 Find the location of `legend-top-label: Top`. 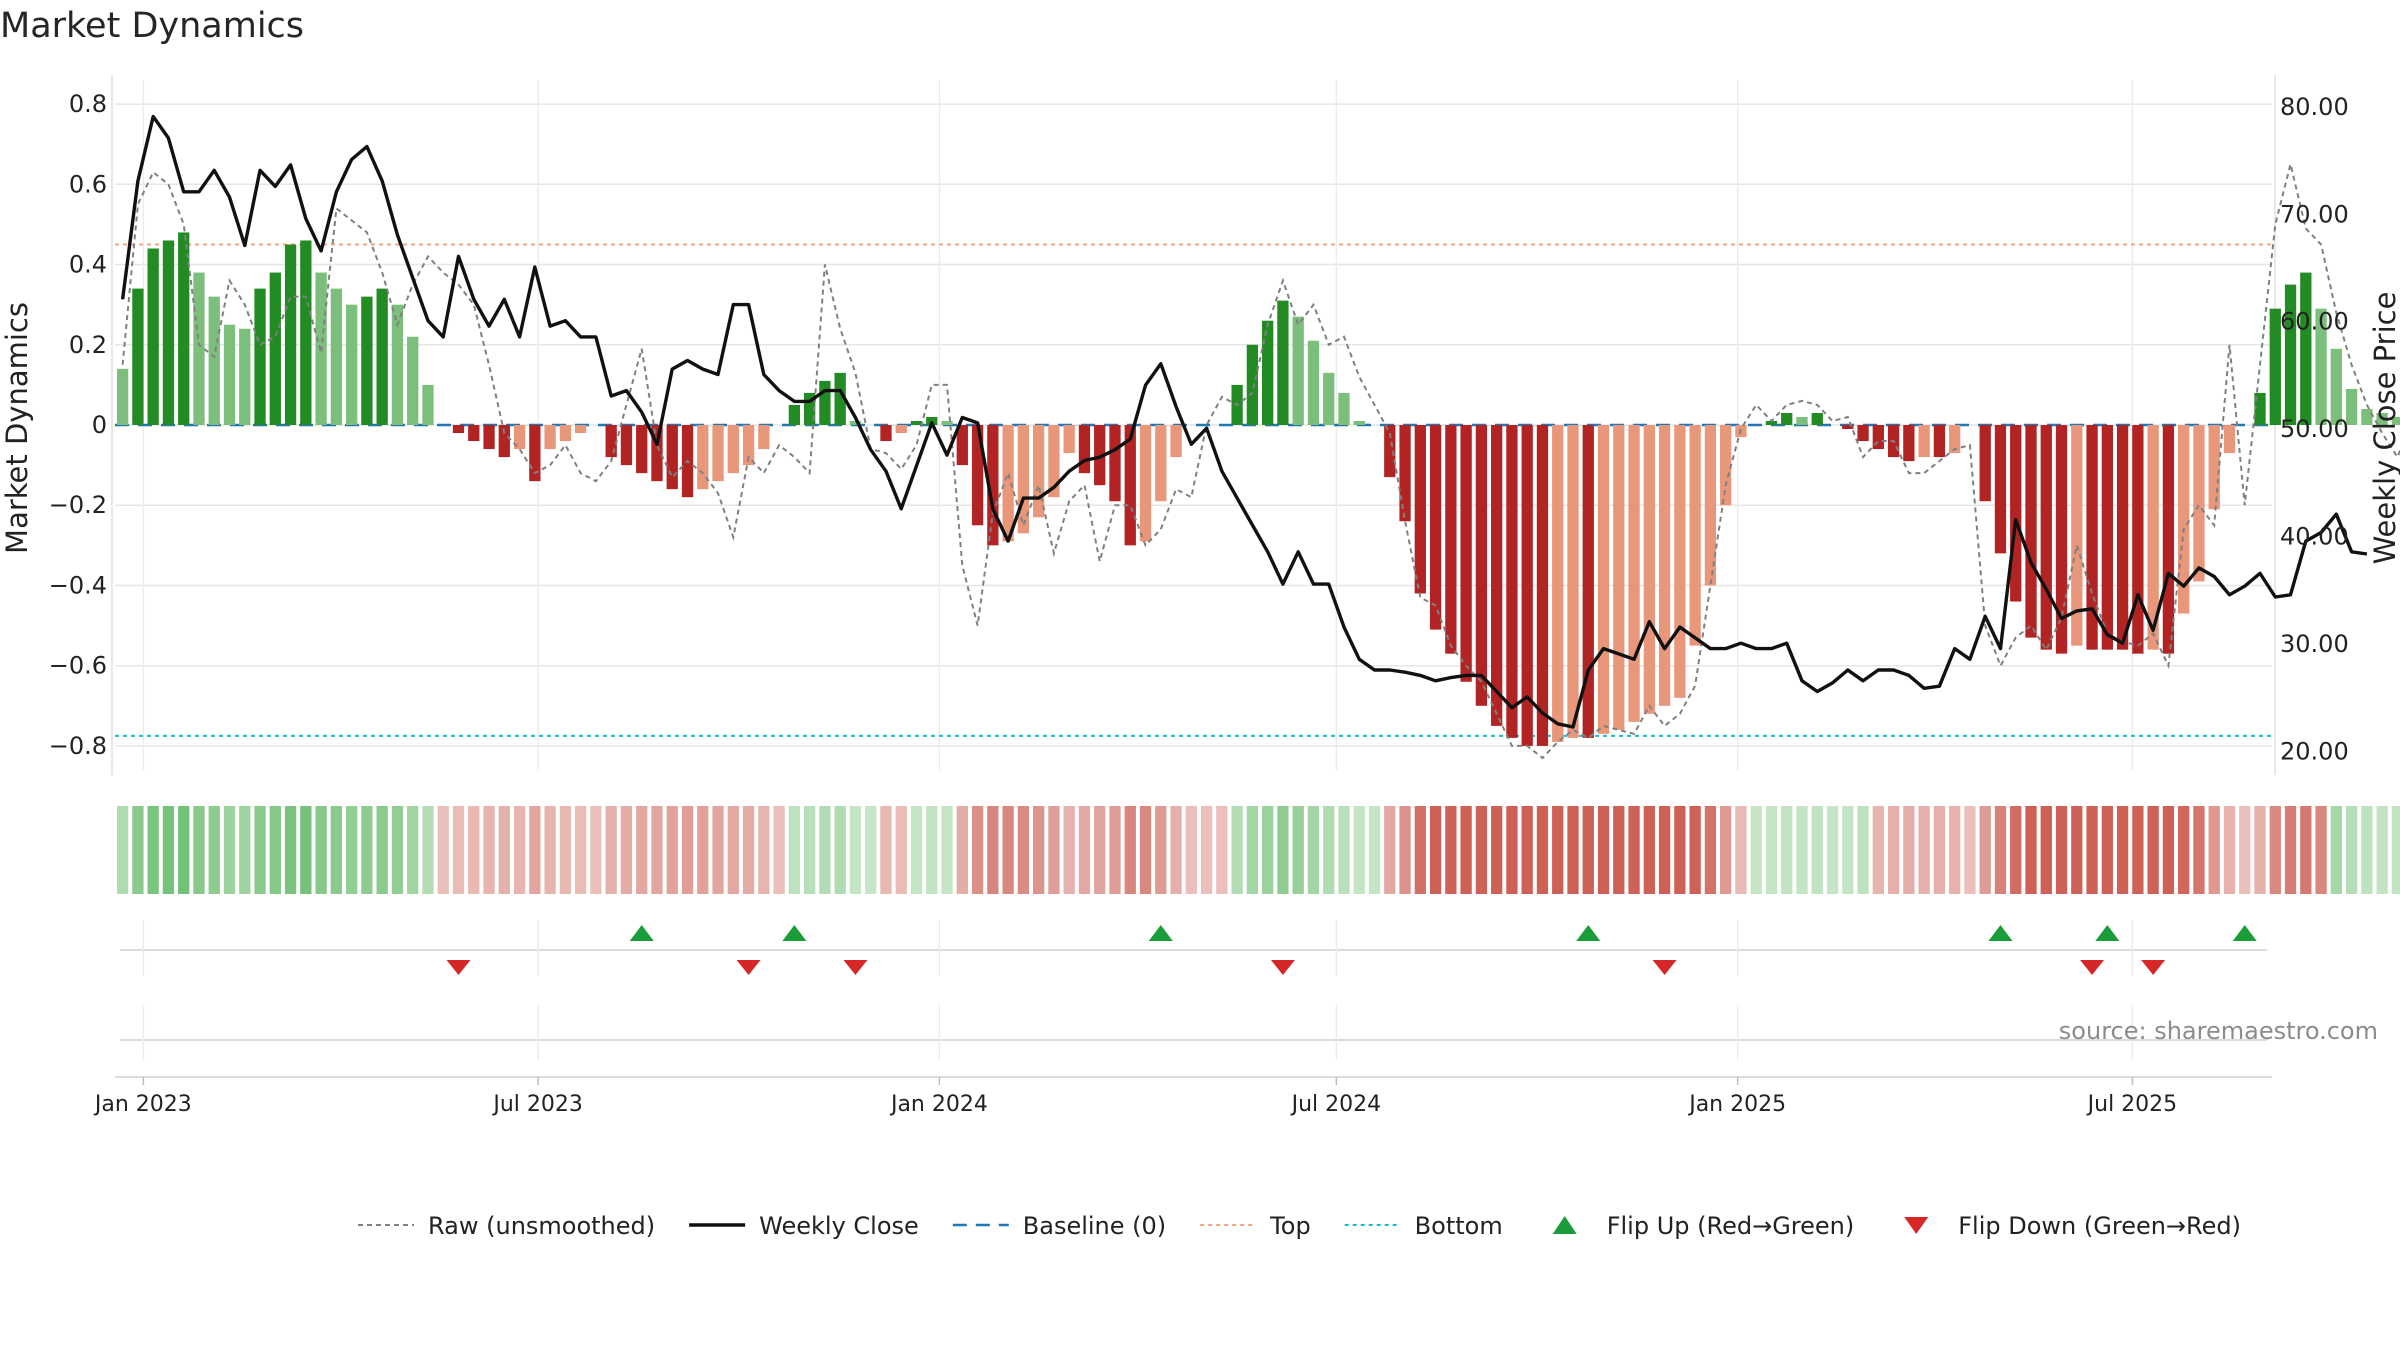

legend-top-label: Top is located at coordinates (1290, 1226).